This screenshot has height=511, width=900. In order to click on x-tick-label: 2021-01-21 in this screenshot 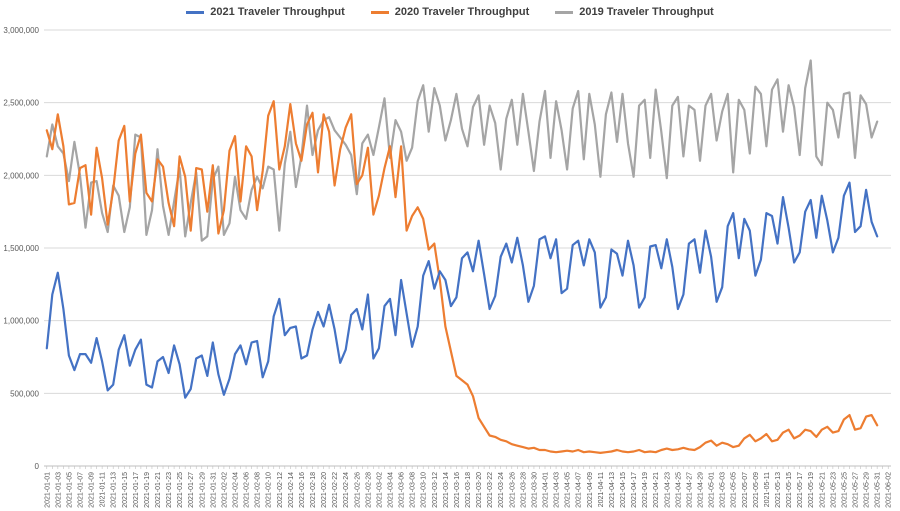, I will do `click(158, 490)`.